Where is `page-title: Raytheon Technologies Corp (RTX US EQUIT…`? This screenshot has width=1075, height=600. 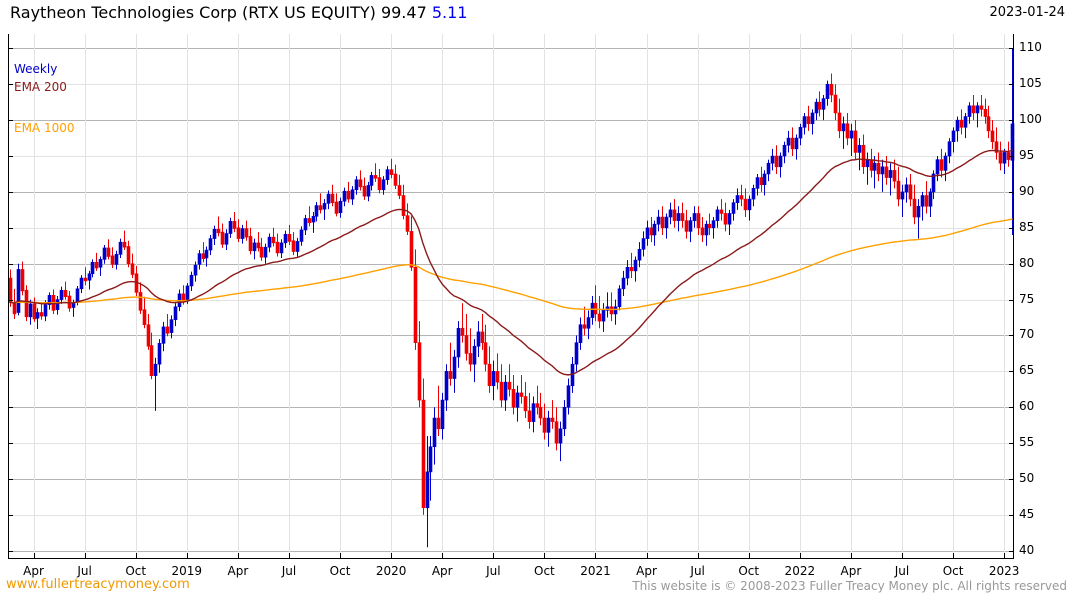 page-title: Raytheon Technologies Corp (RTX US EQUIT… is located at coordinates (238, 12).